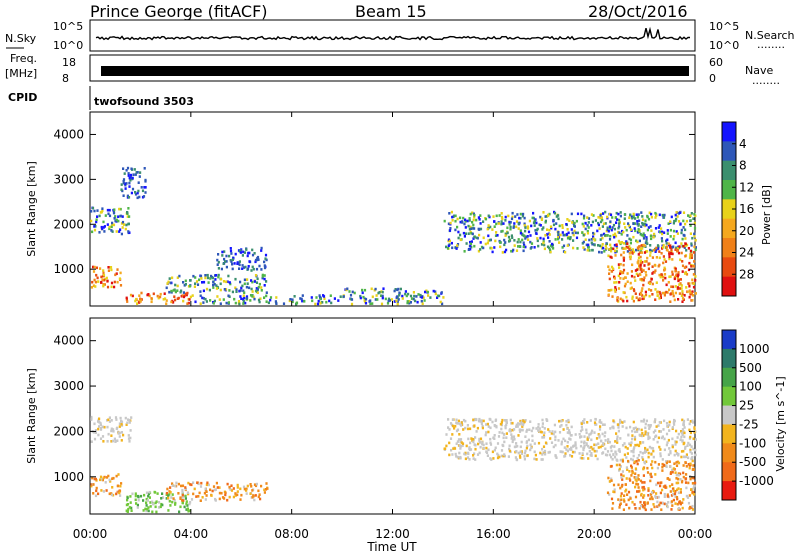  Describe the element at coordinates (391, 547) in the screenshot. I see `x-axis-label: Time UT` at that location.